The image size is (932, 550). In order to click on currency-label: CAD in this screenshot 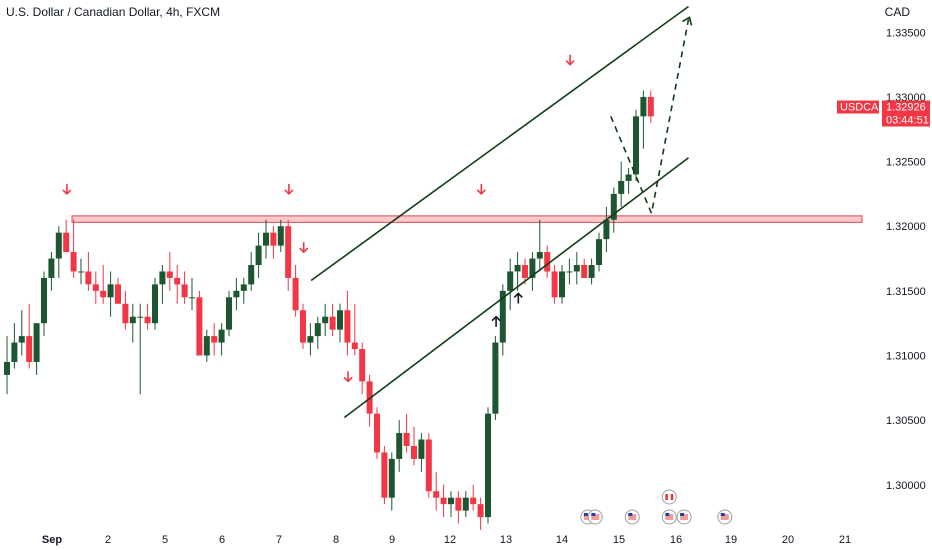, I will do `click(897, 12)`.